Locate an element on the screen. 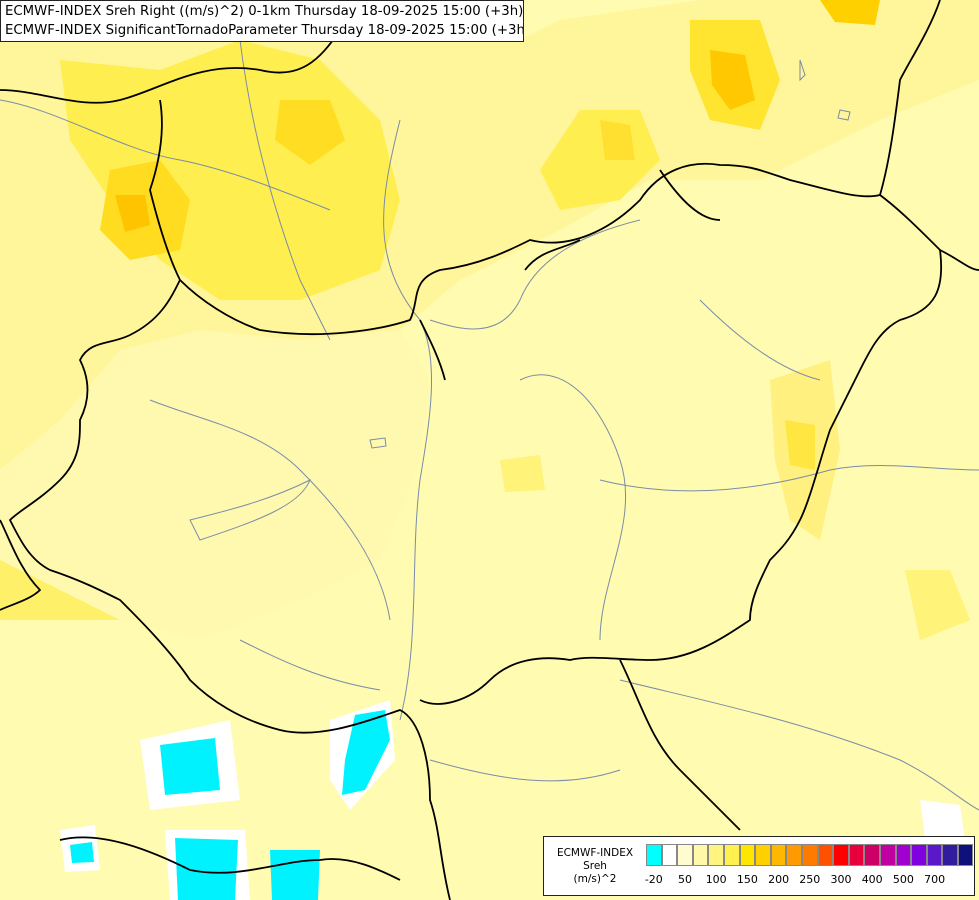 The image size is (979, 900). legend-label-line2: Sreh is located at coordinates (595, 866).